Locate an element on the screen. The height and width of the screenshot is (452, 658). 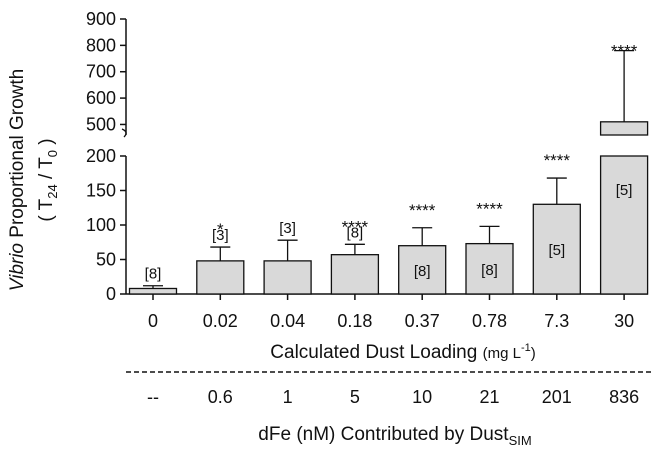
bar-upper-segment is located at coordinates (624, 128).